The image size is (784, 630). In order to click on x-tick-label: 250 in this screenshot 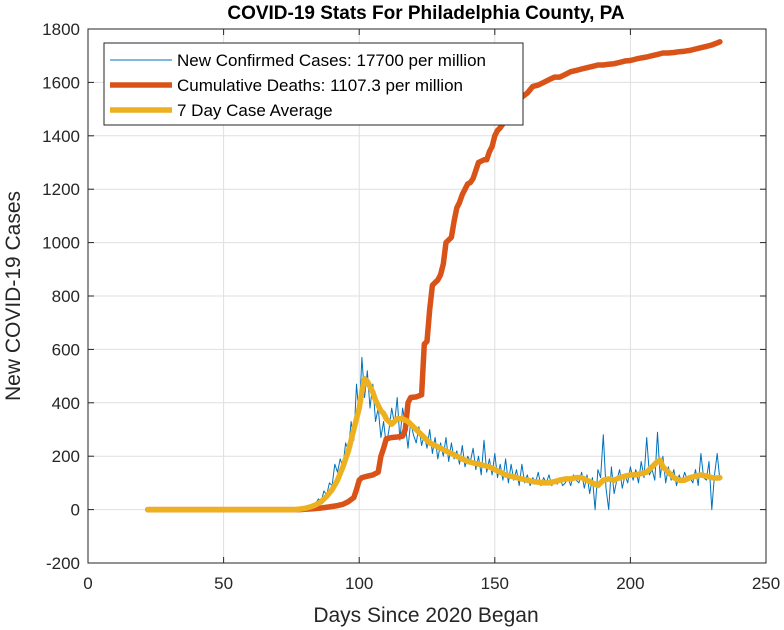, I will do `click(766, 583)`.